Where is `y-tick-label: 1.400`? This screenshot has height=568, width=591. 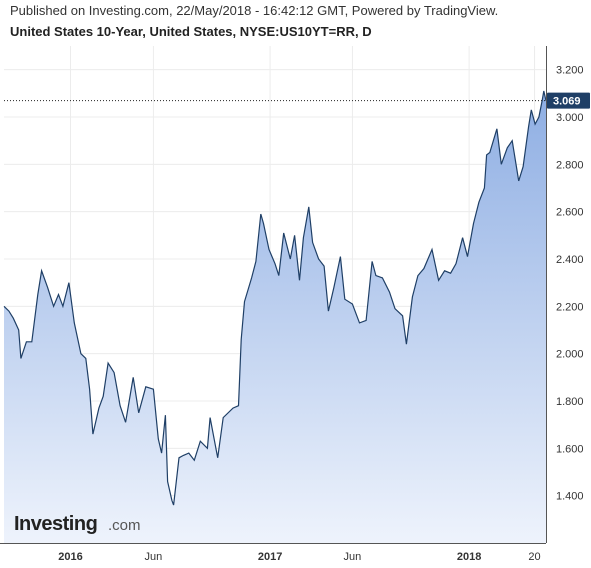
y-tick-label: 1.400 is located at coordinates (570, 497).